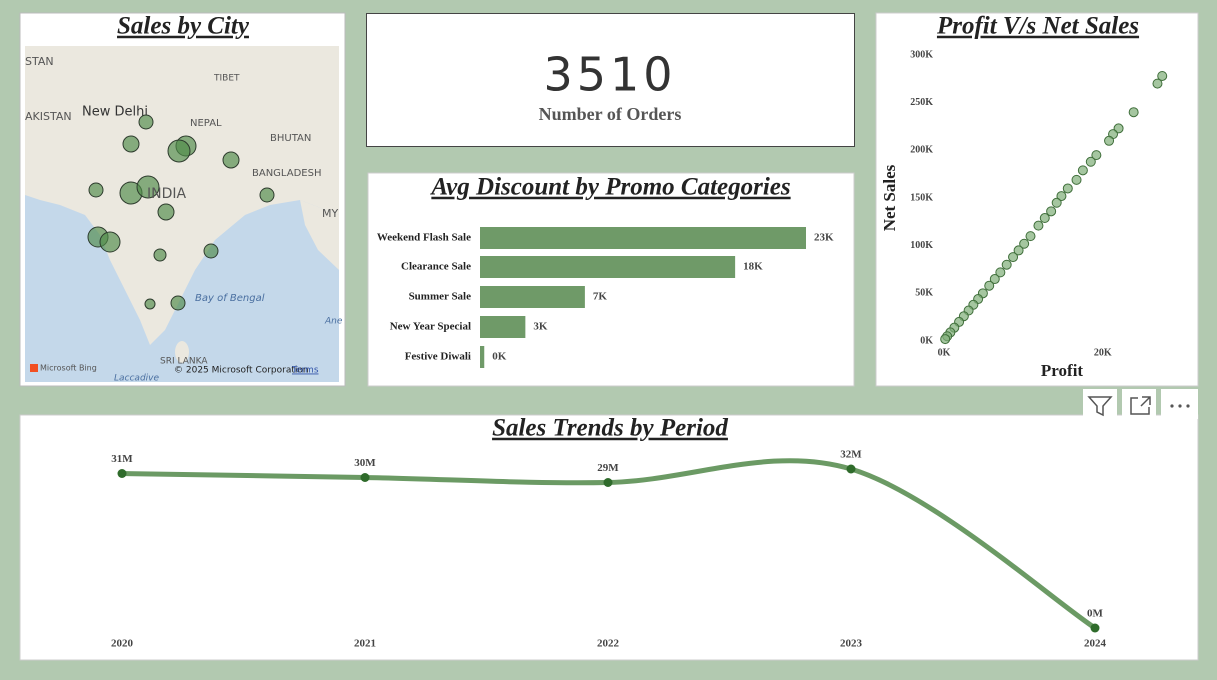  Describe the element at coordinates (921, 102) in the screenshot. I see `y-tick-label: 250K` at that location.